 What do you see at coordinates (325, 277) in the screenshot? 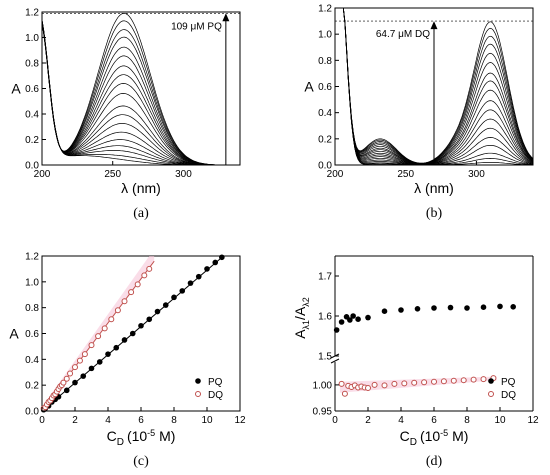
I see `y-tick-label: 1.7` at bounding box center [325, 277].